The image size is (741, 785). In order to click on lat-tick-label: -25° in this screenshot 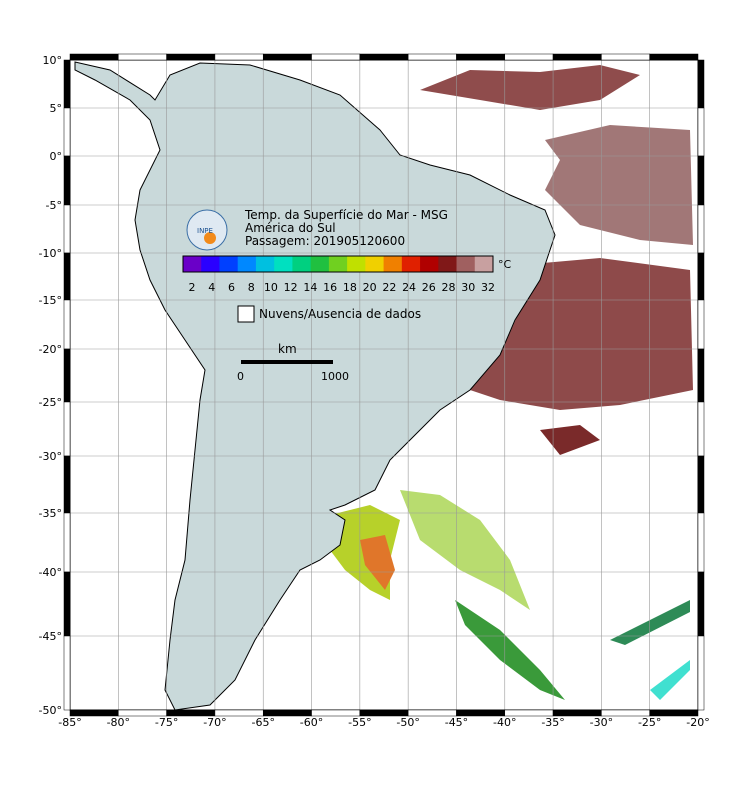, I will do `click(50, 402)`.